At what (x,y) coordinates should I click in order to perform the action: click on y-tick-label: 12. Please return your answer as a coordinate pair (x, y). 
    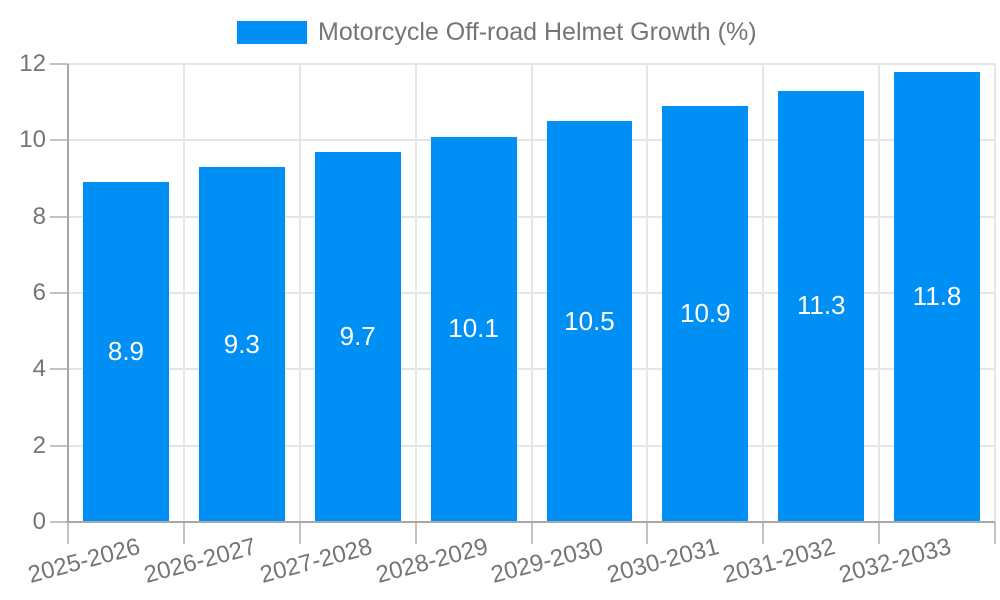
    Looking at the image, I should click on (32, 63).